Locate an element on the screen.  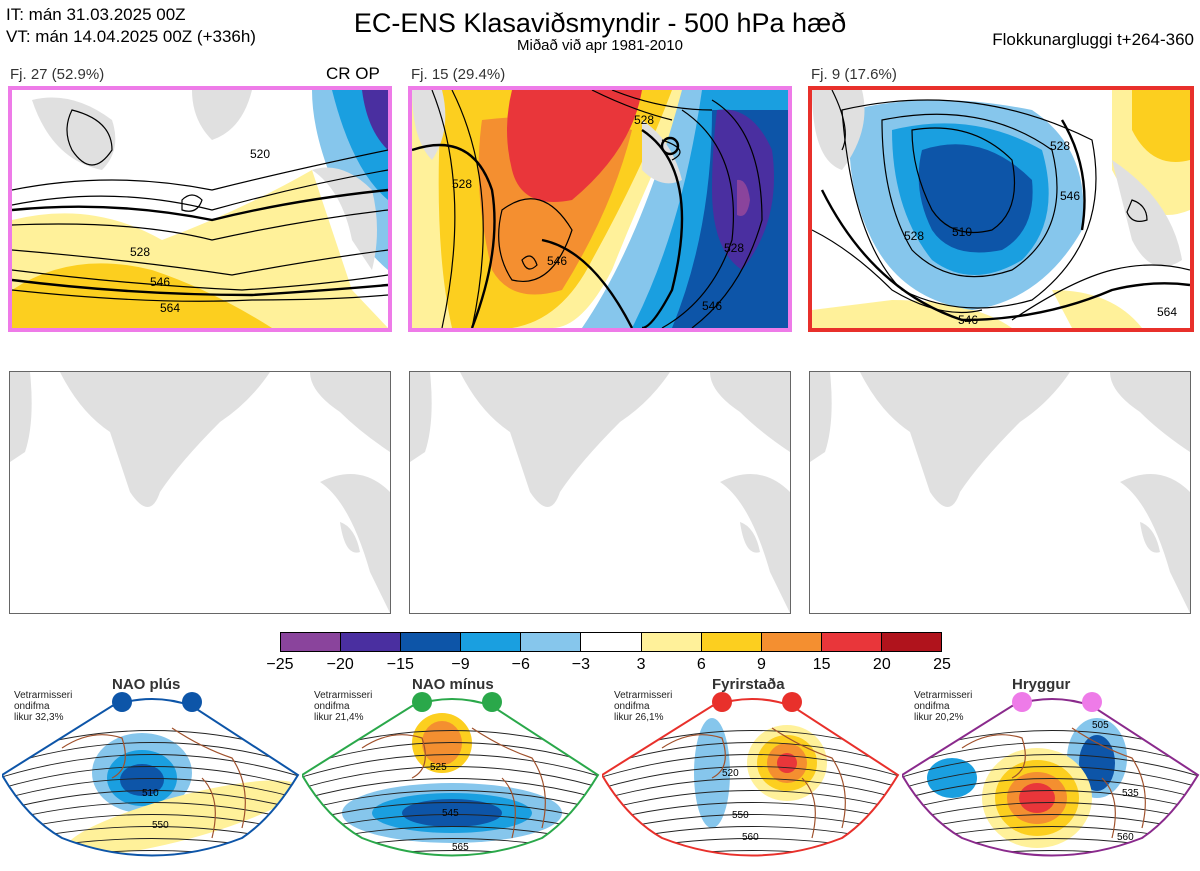
cluster-map-2: 528 528 546 528 546 is located at coordinates (600, 209).